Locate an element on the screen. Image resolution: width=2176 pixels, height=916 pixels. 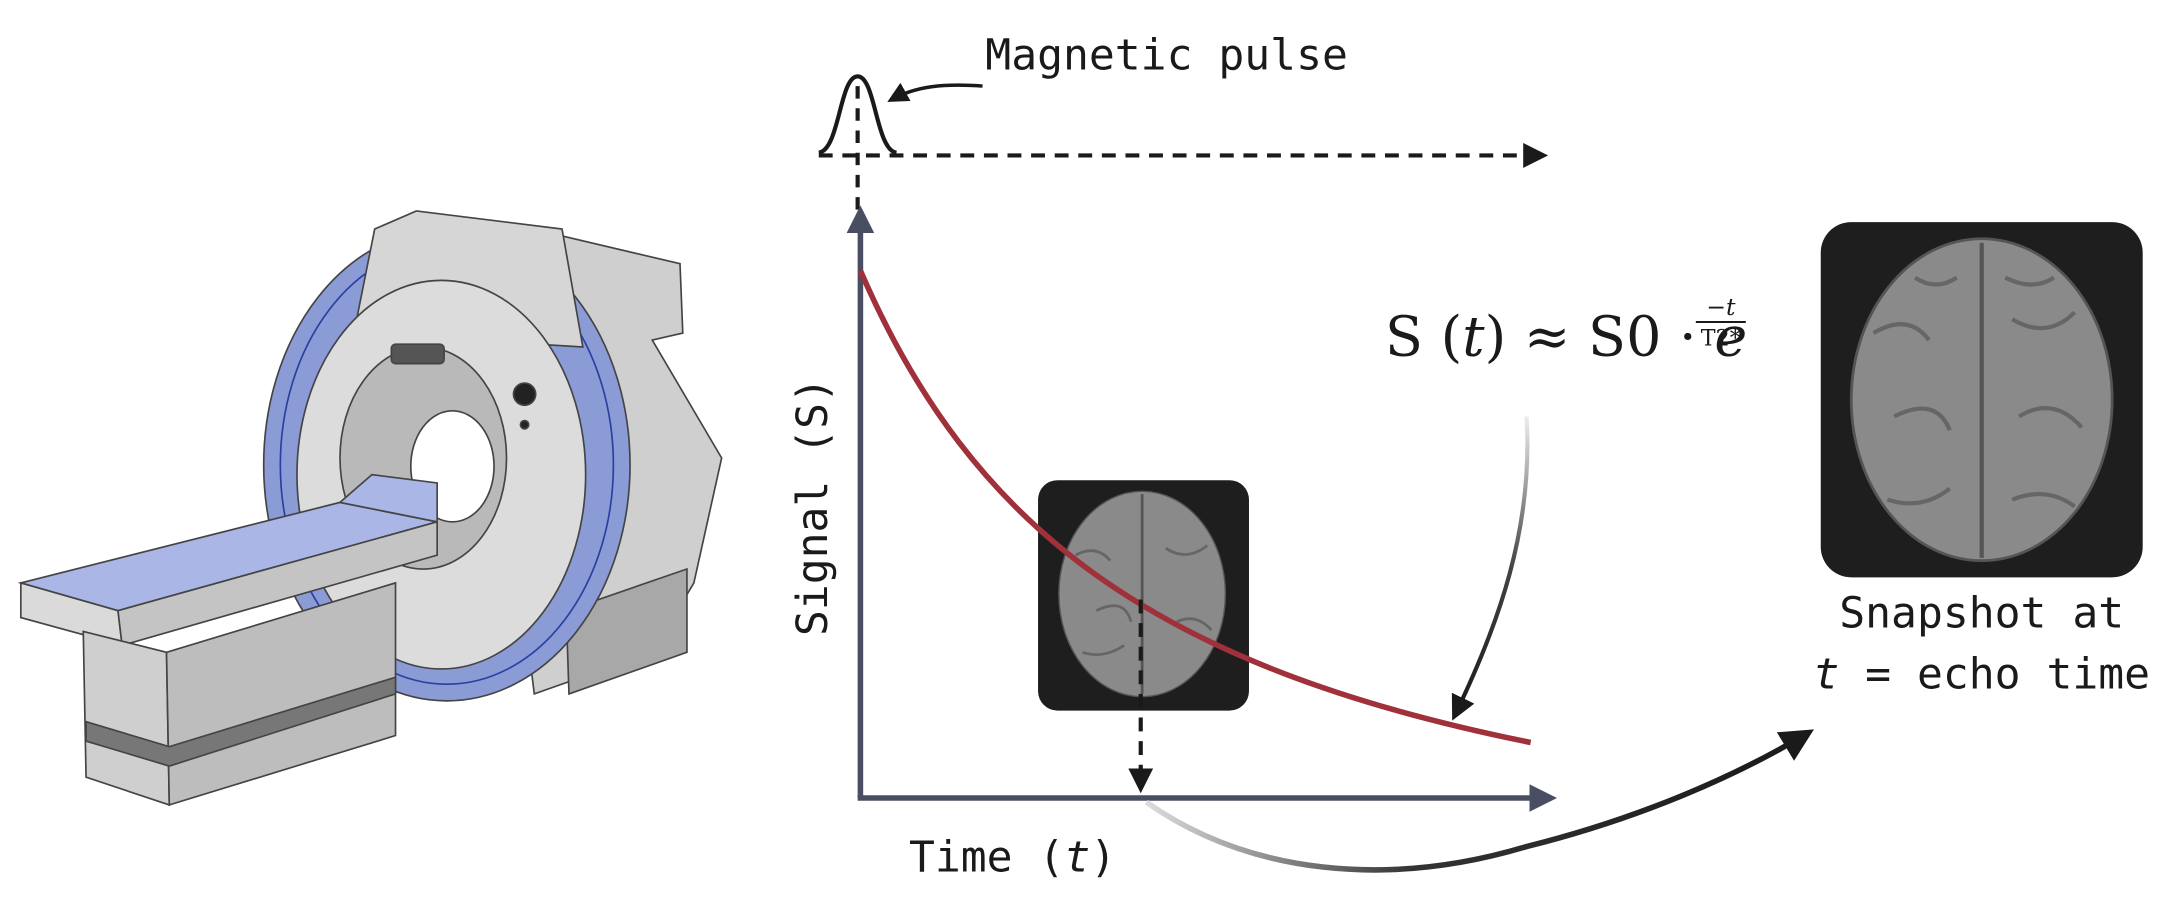
x-axis-label: Time (t) is located at coordinates (1012, 858).